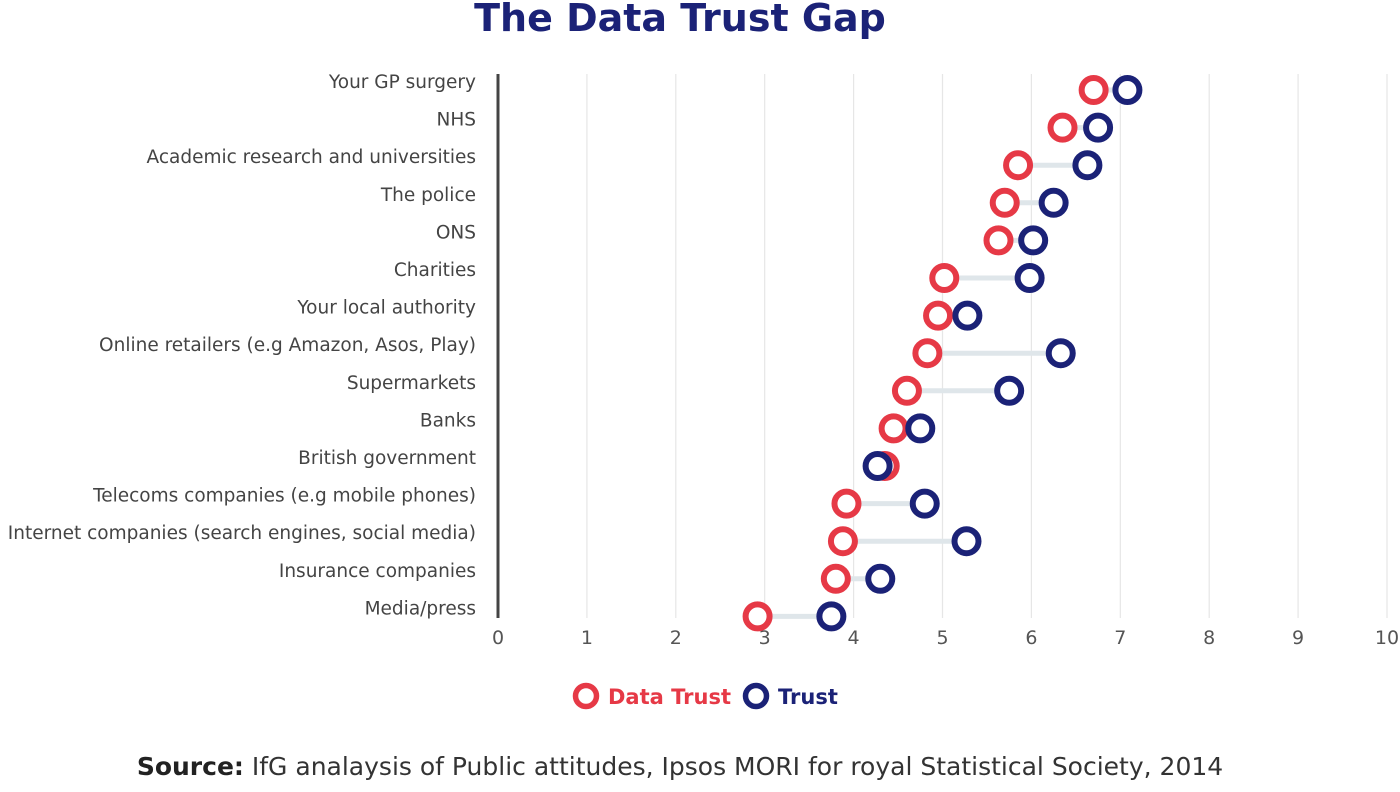 This screenshot has width=1400, height=792. What do you see at coordinates (284, 496) in the screenshot?
I see `category-label: Telecoms companies (e.g mobile phones)` at bounding box center [284, 496].